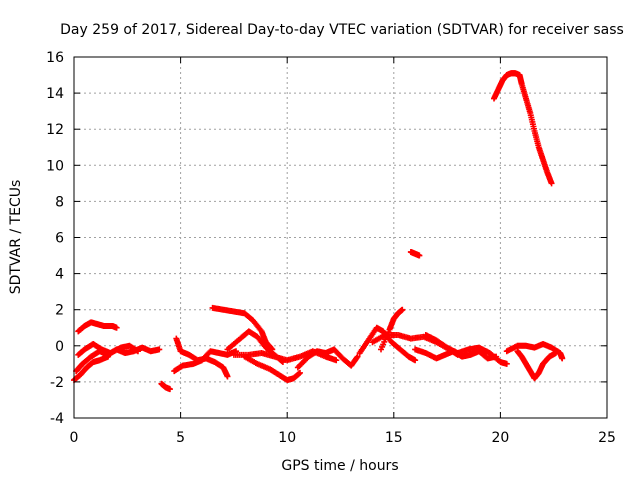  Describe the element at coordinates (97, 327) in the screenshot. I see `series-arc-c` at that location.